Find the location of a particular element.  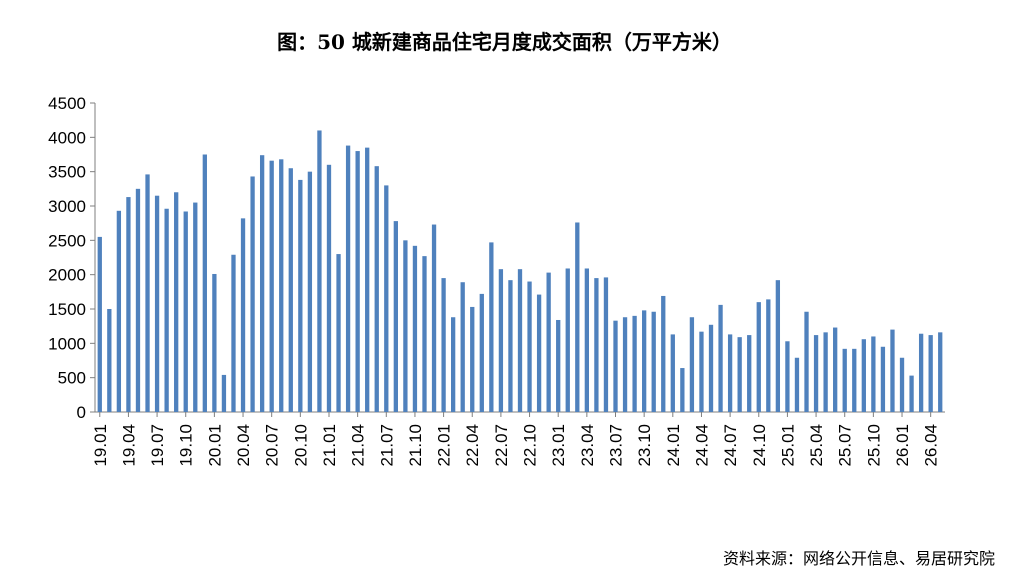

x-tick-label: 19.10 is located at coordinates (186, 445).